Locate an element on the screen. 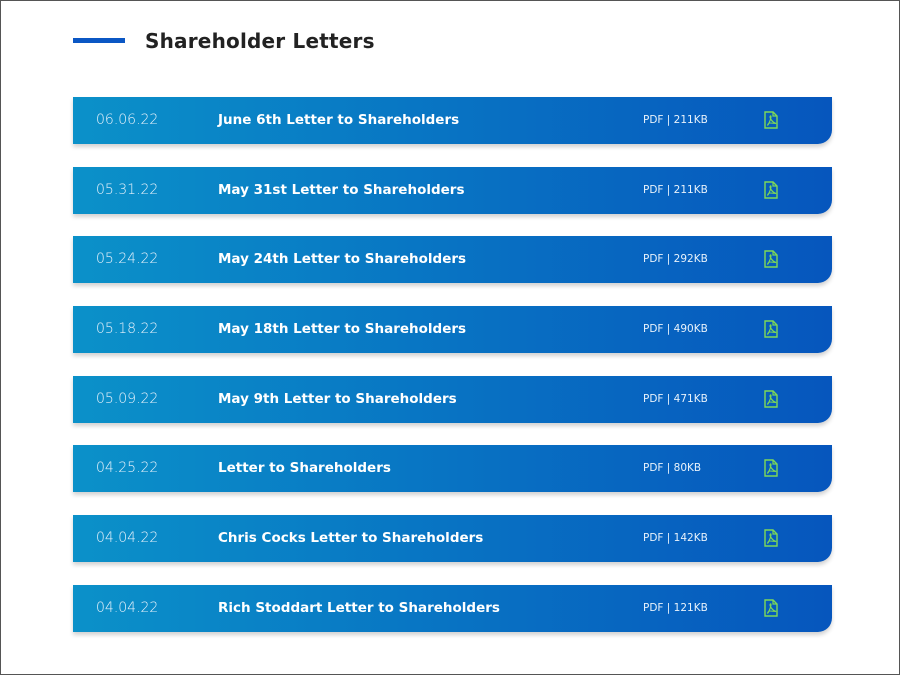  heading-accent-bar is located at coordinates (99, 40).